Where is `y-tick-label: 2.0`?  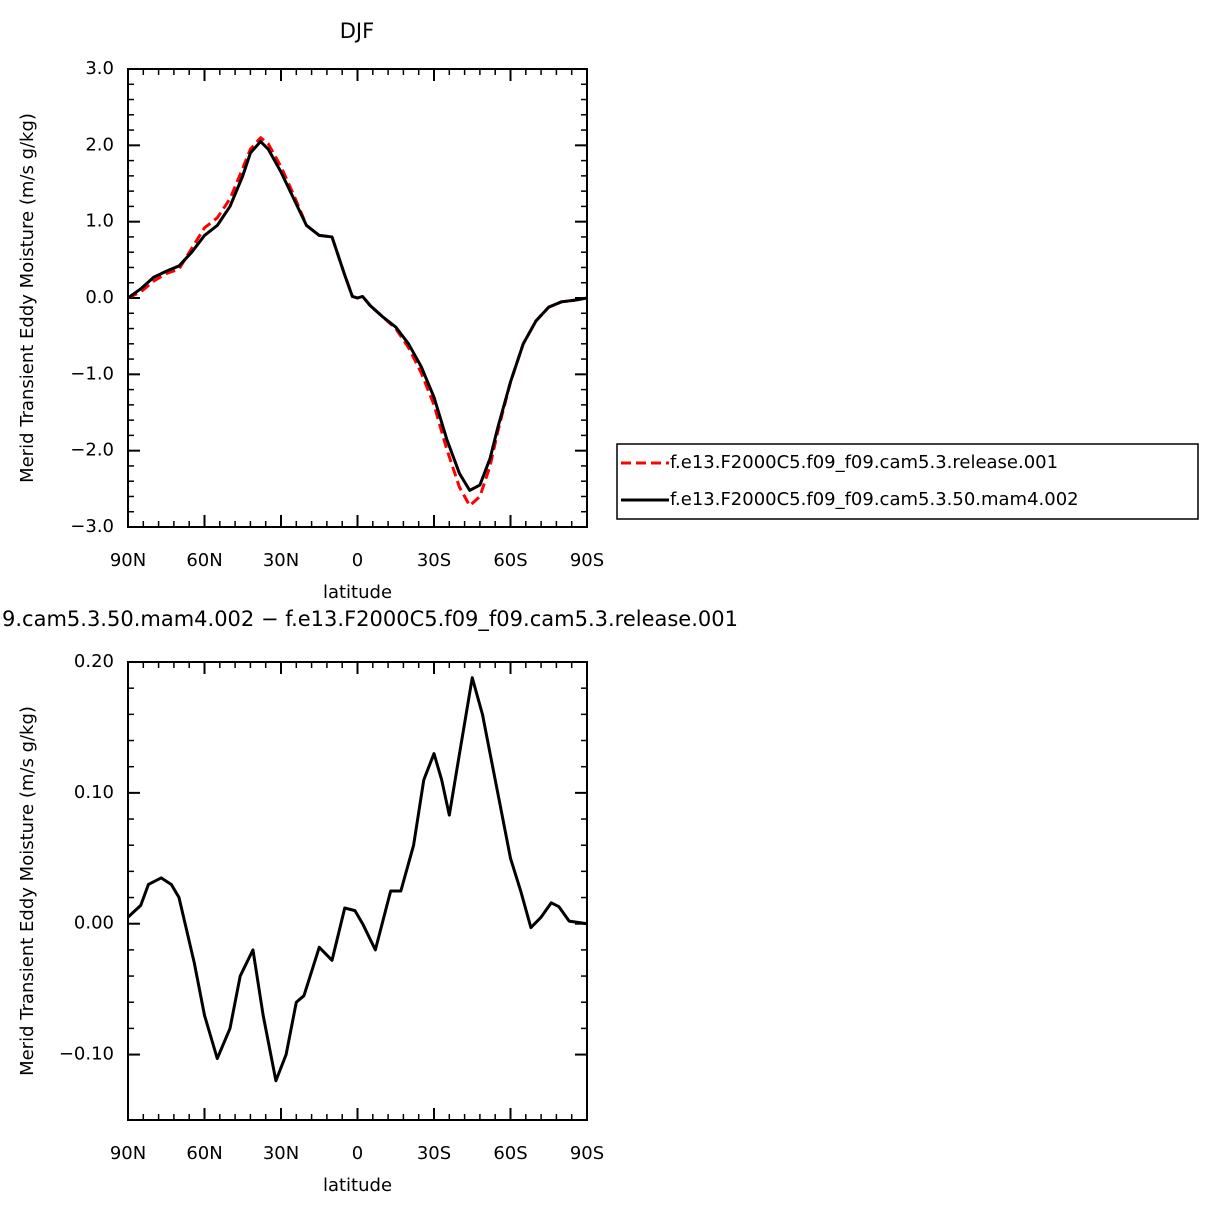 y-tick-label: 2.0 is located at coordinates (99, 144).